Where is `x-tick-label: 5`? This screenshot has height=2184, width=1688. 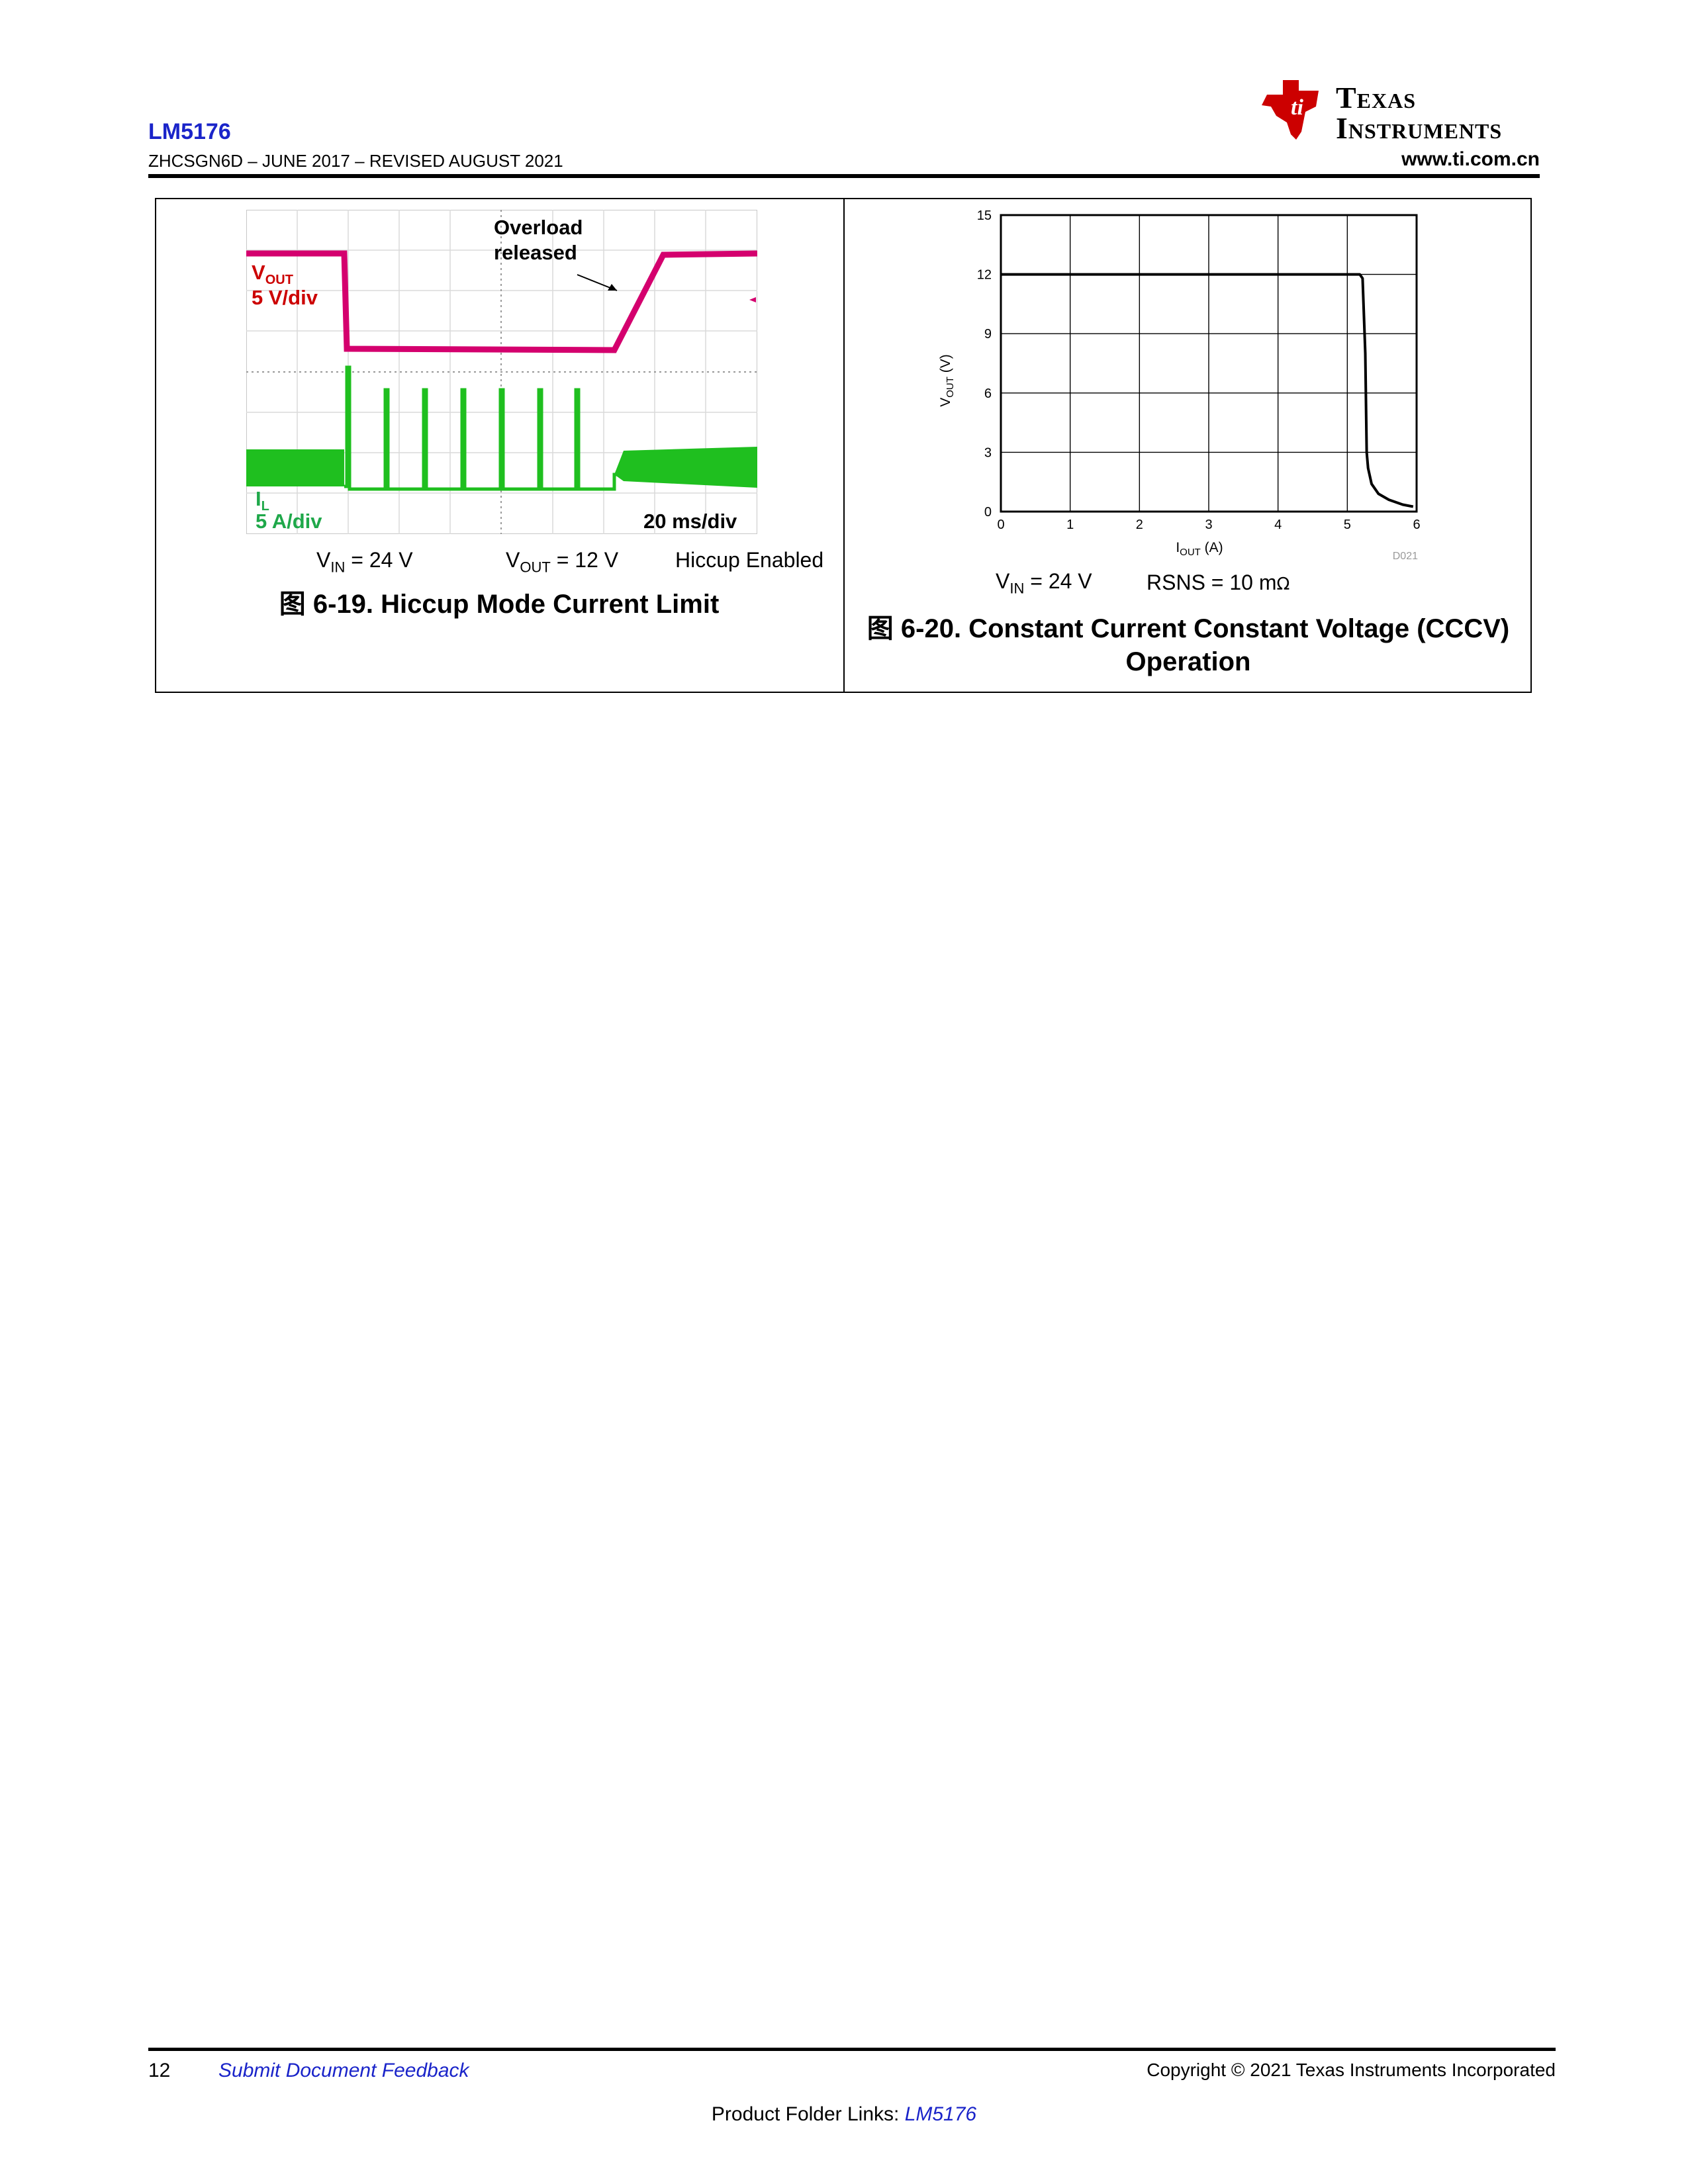
x-tick-label: 5 is located at coordinates (1347, 525).